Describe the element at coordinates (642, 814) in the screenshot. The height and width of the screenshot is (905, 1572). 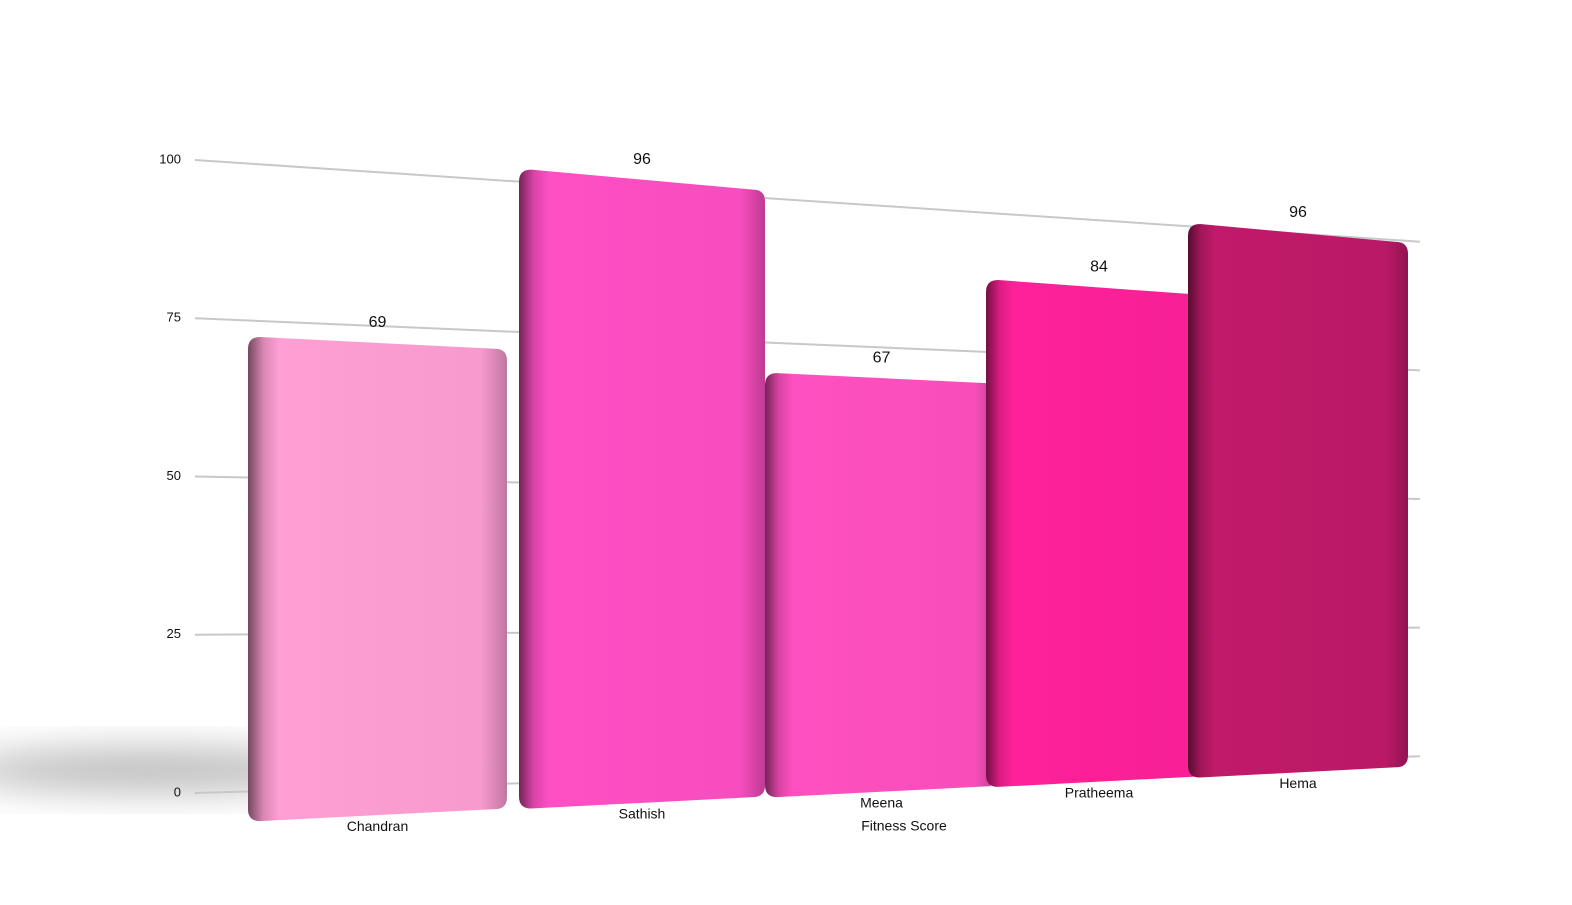
I see `x-tick-label: Sathish` at that location.